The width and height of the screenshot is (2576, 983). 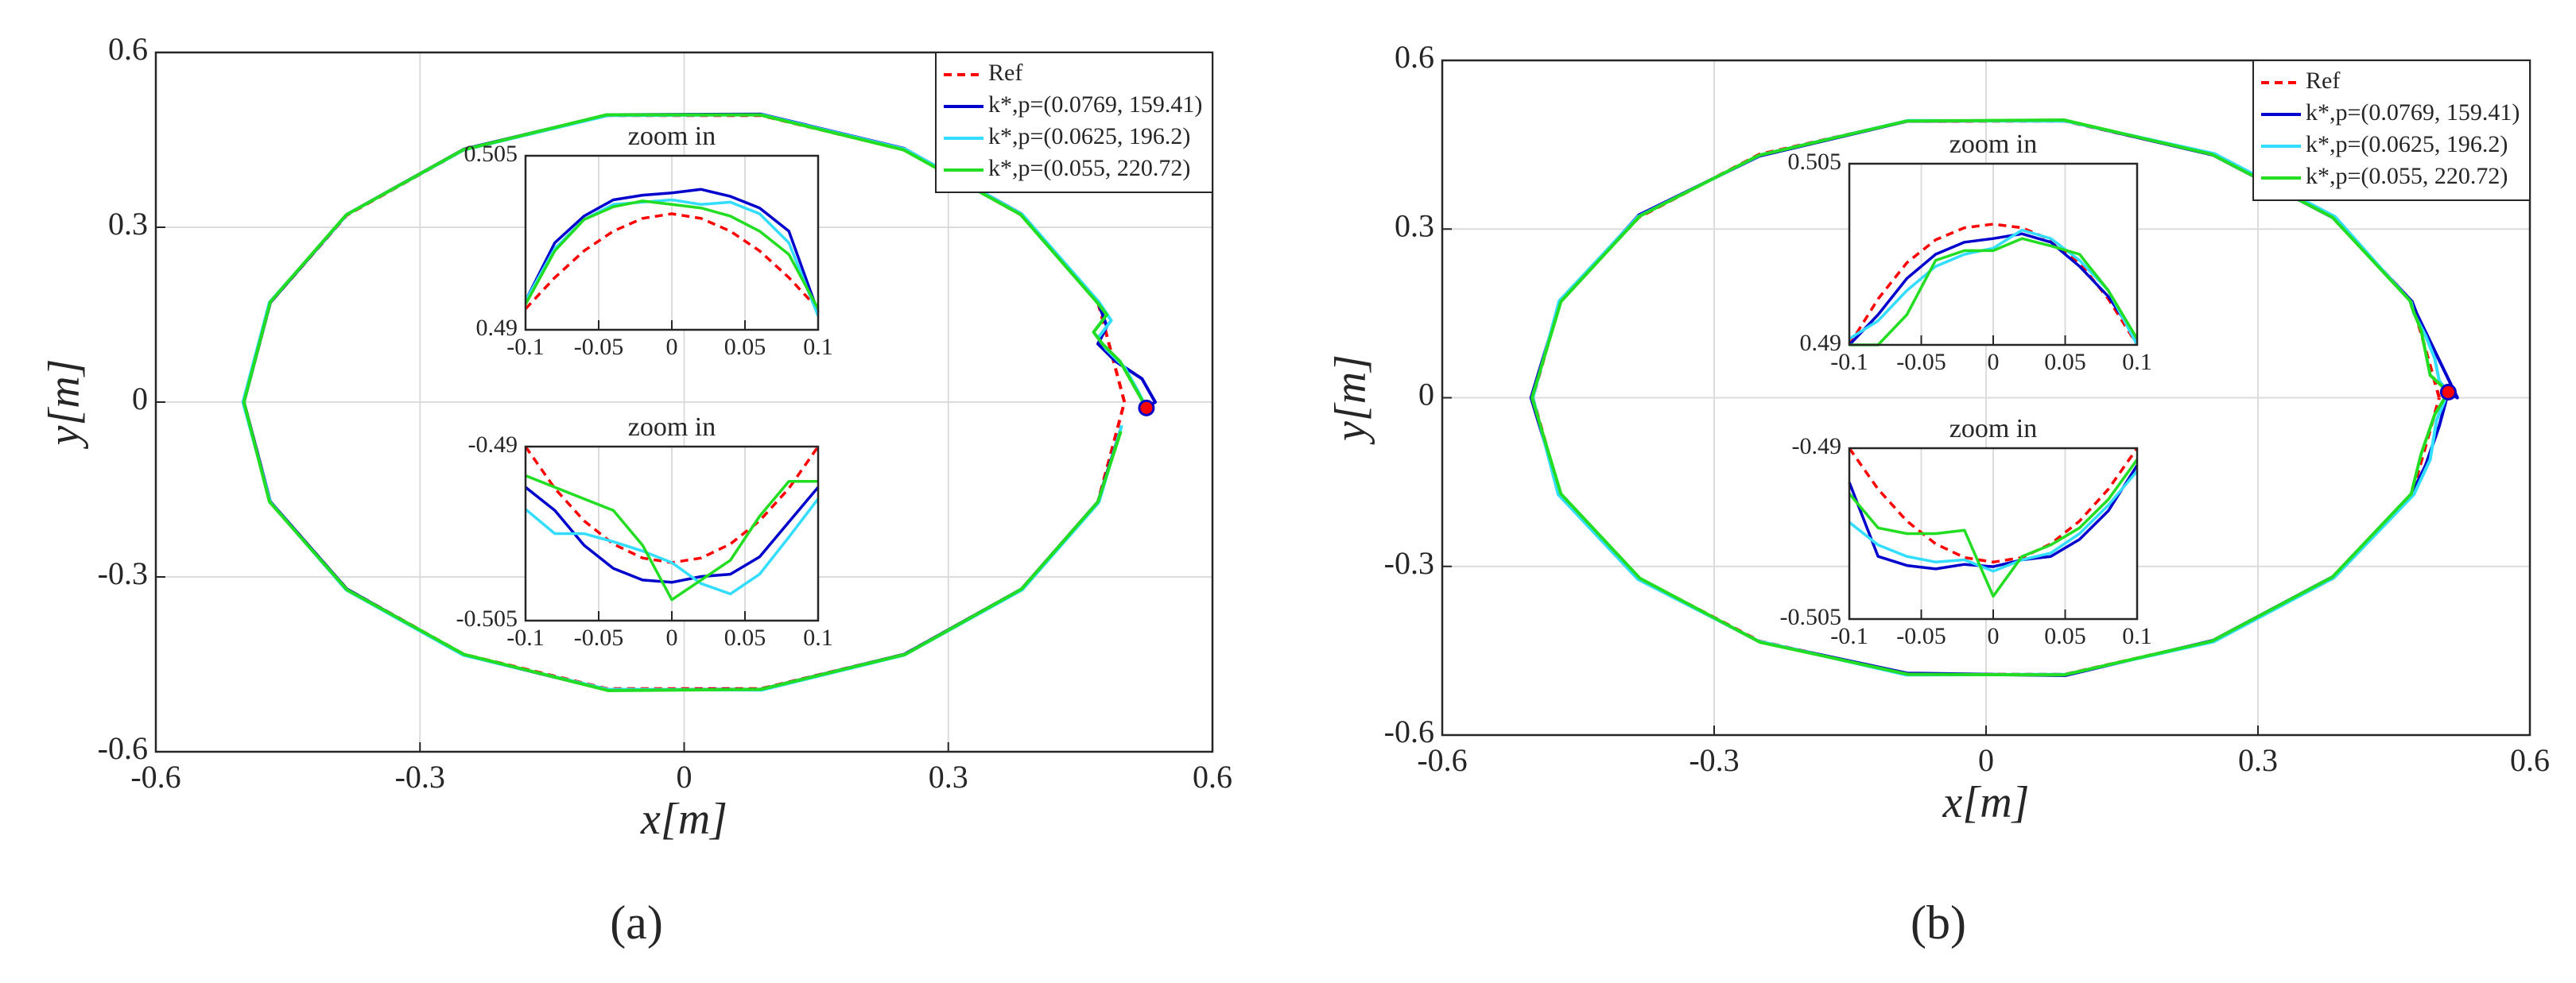 What do you see at coordinates (637, 922) in the screenshot?
I see `caption: (a)` at bounding box center [637, 922].